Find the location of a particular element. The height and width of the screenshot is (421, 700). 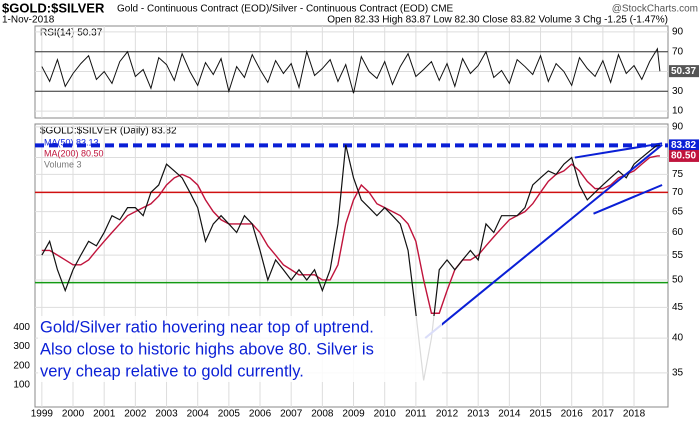

y-tick-label: 50 is located at coordinates (678, 280).